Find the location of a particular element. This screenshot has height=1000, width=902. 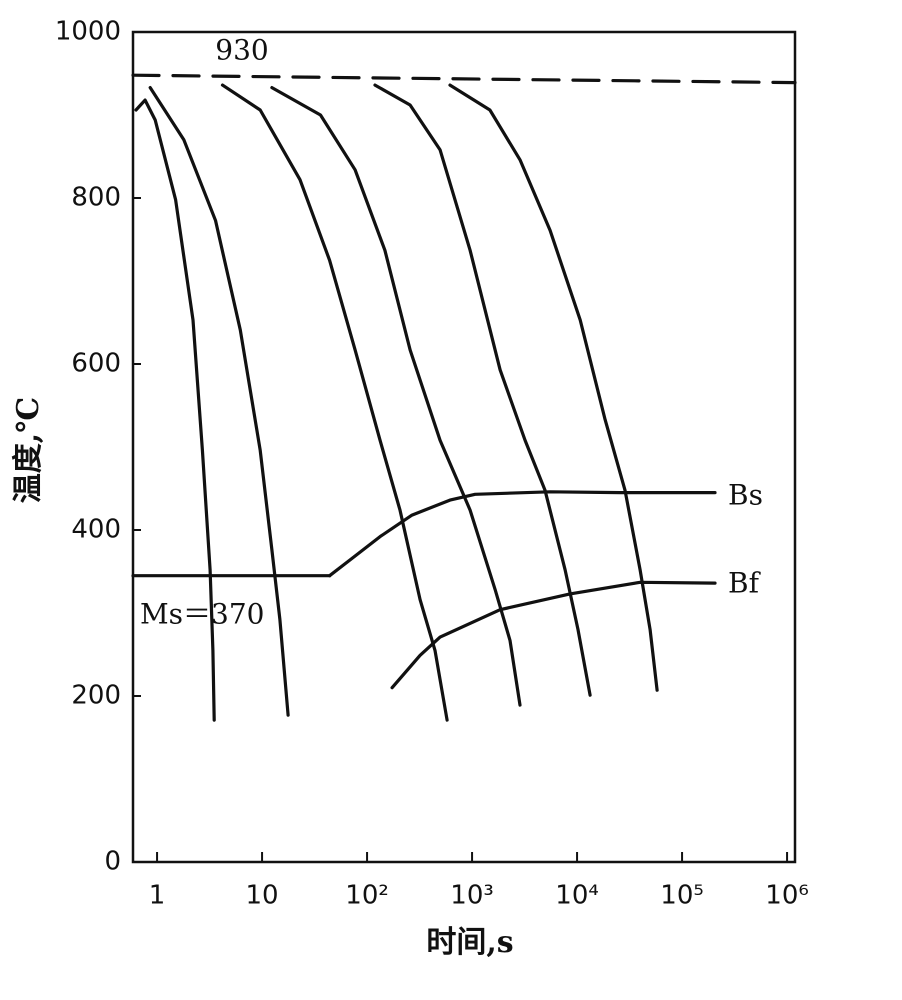

dashed-line is located at coordinates (464, 79).